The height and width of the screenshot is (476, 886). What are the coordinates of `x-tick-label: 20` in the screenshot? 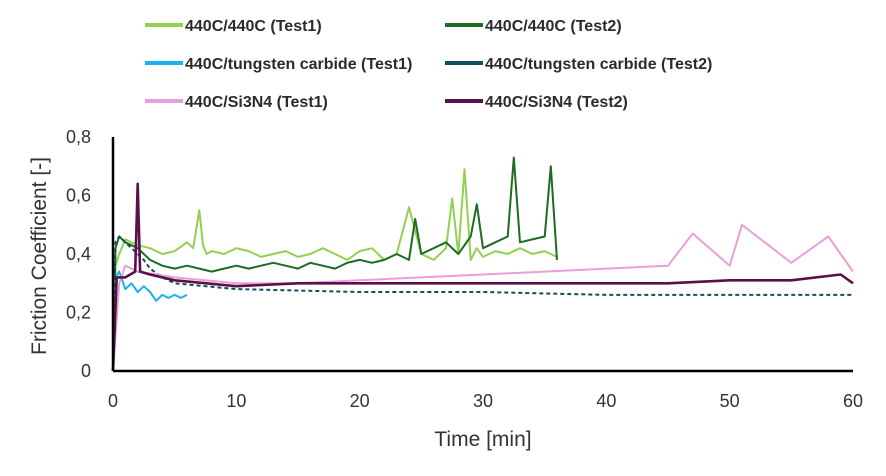 It's located at (360, 401).